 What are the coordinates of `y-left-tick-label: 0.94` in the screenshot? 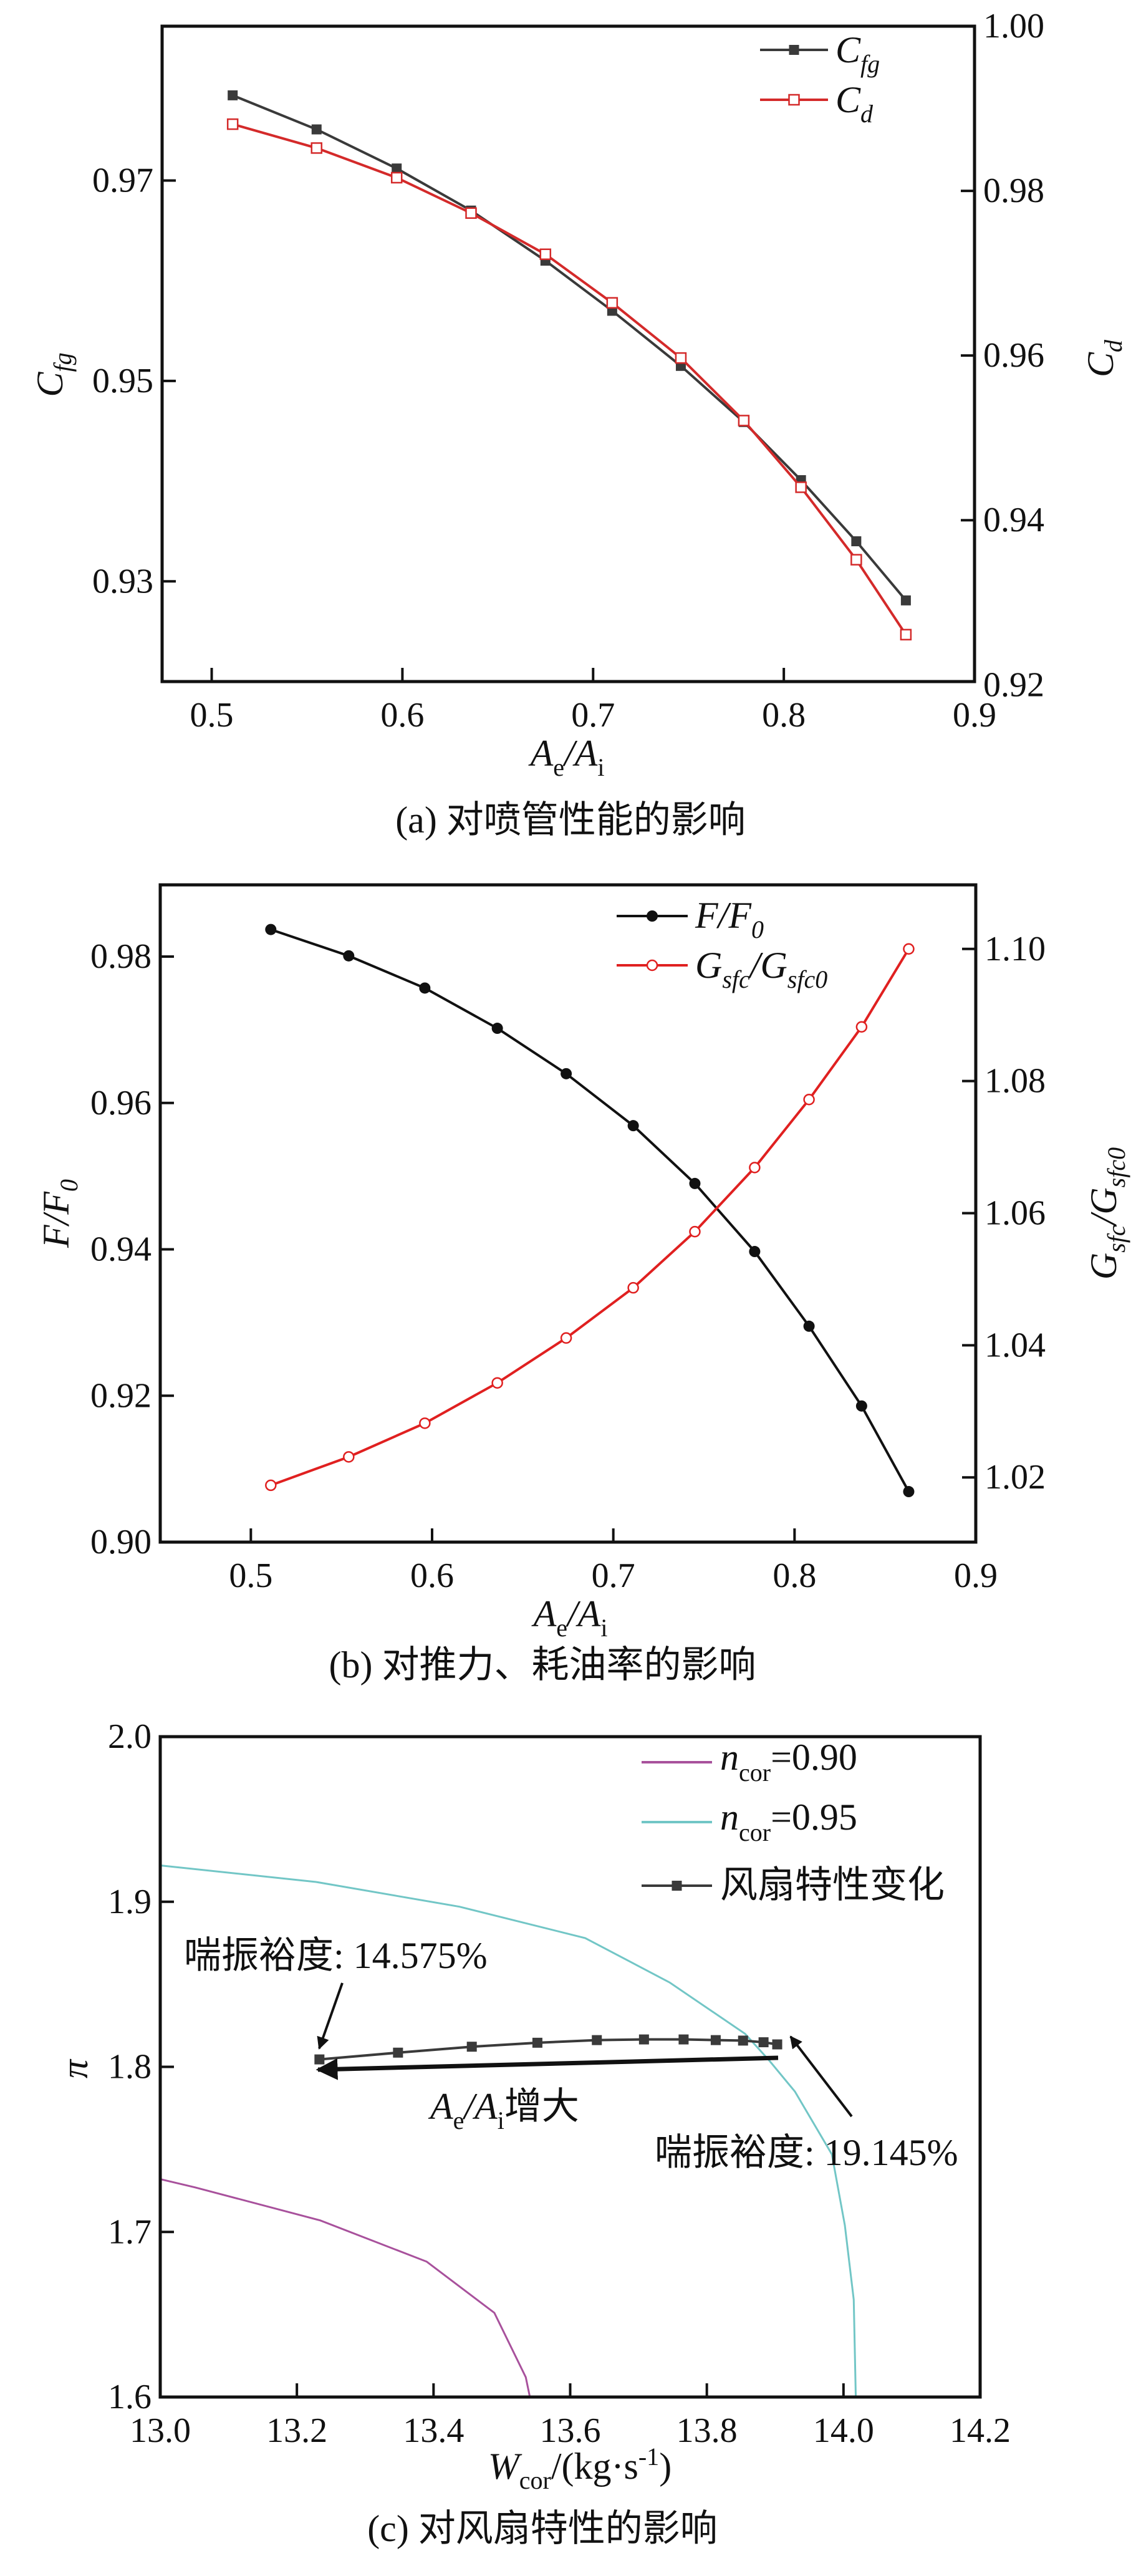 It's located at (121, 1249).